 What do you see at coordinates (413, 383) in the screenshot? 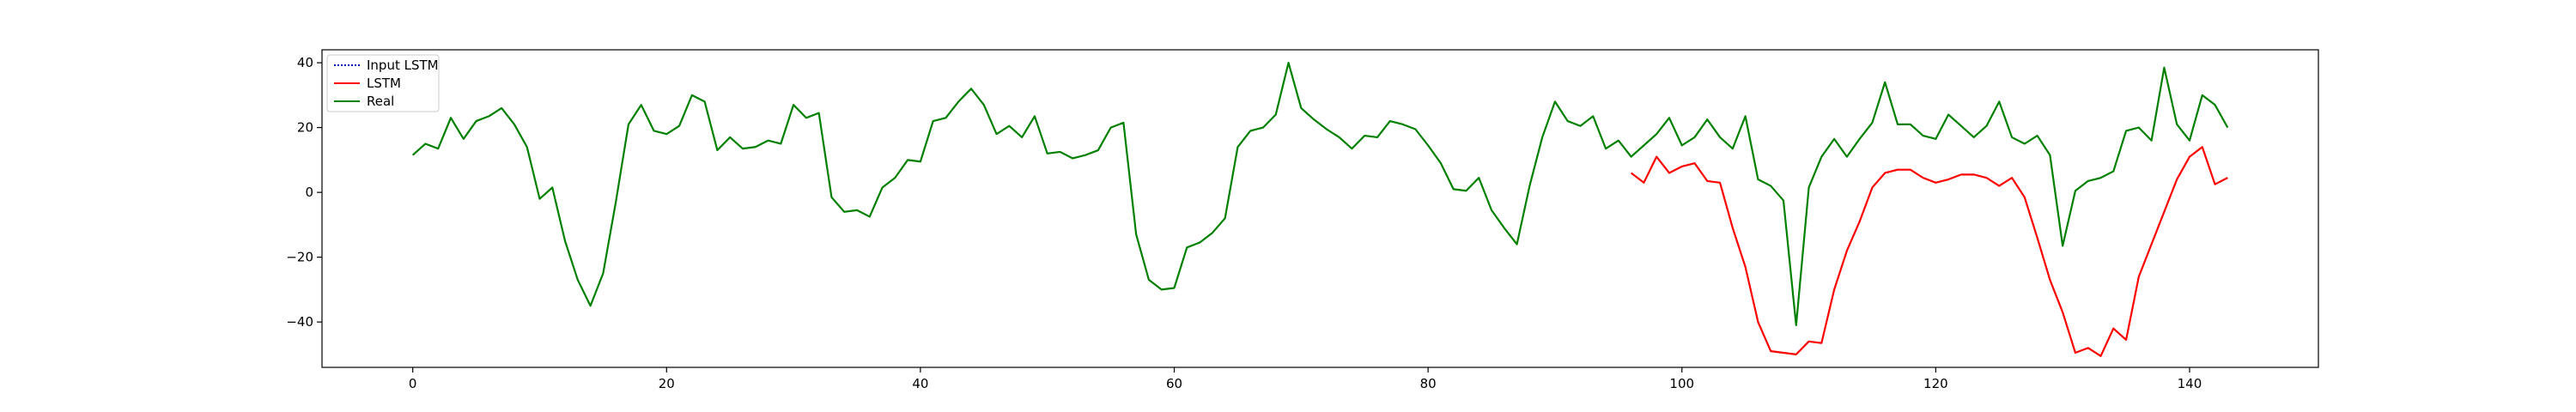
I see `x-tick-label: 0` at bounding box center [413, 383].